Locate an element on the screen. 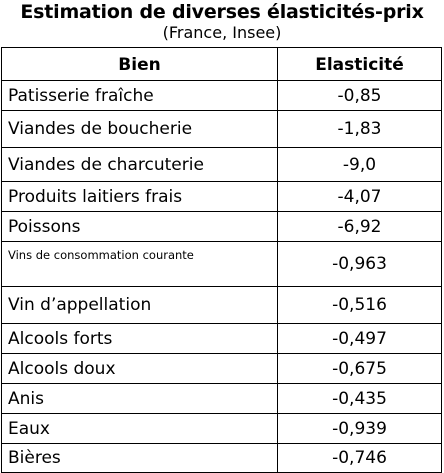 The height and width of the screenshot is (473, 444). table-row: Viandes de boucherie -1,83 is located at coordinates (221, 129).